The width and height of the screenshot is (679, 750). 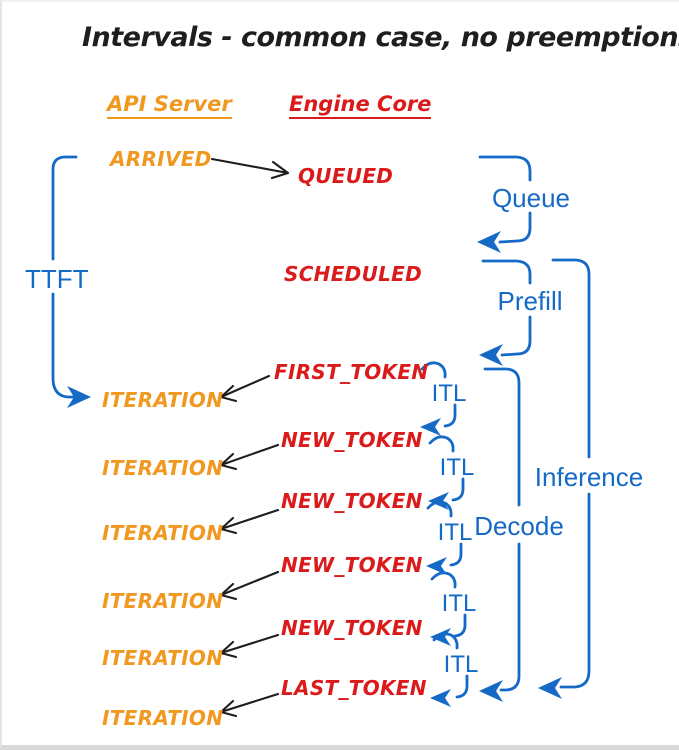 What do you see at coordinates (461, 664) in the screenshot?
I see `interval-label-itl-5: ITL` at bounding box center [461, 664].